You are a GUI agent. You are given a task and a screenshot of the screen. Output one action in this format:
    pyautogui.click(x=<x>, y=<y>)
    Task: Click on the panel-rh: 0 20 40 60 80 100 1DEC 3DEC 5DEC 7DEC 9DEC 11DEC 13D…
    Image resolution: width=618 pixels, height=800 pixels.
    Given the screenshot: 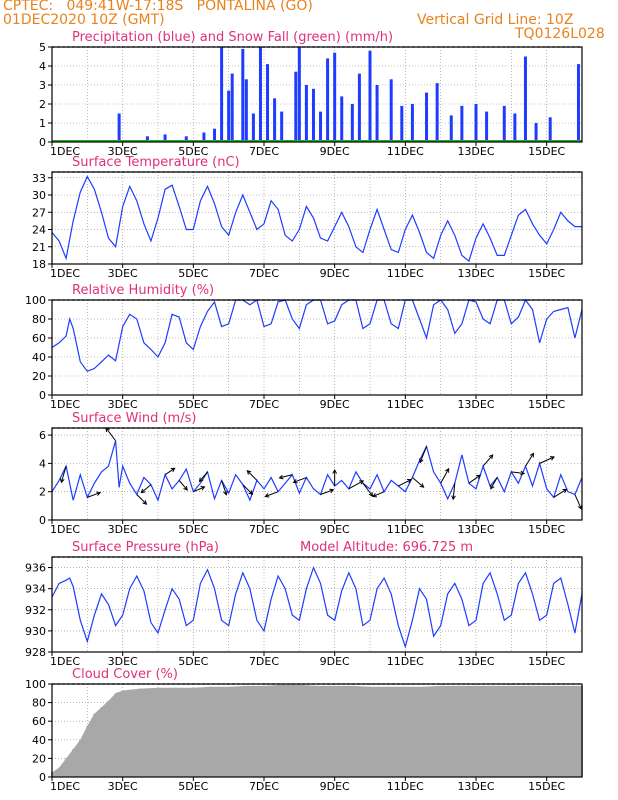 What is the action you would take?
    pyautogui.click(x=304, y=347)
    